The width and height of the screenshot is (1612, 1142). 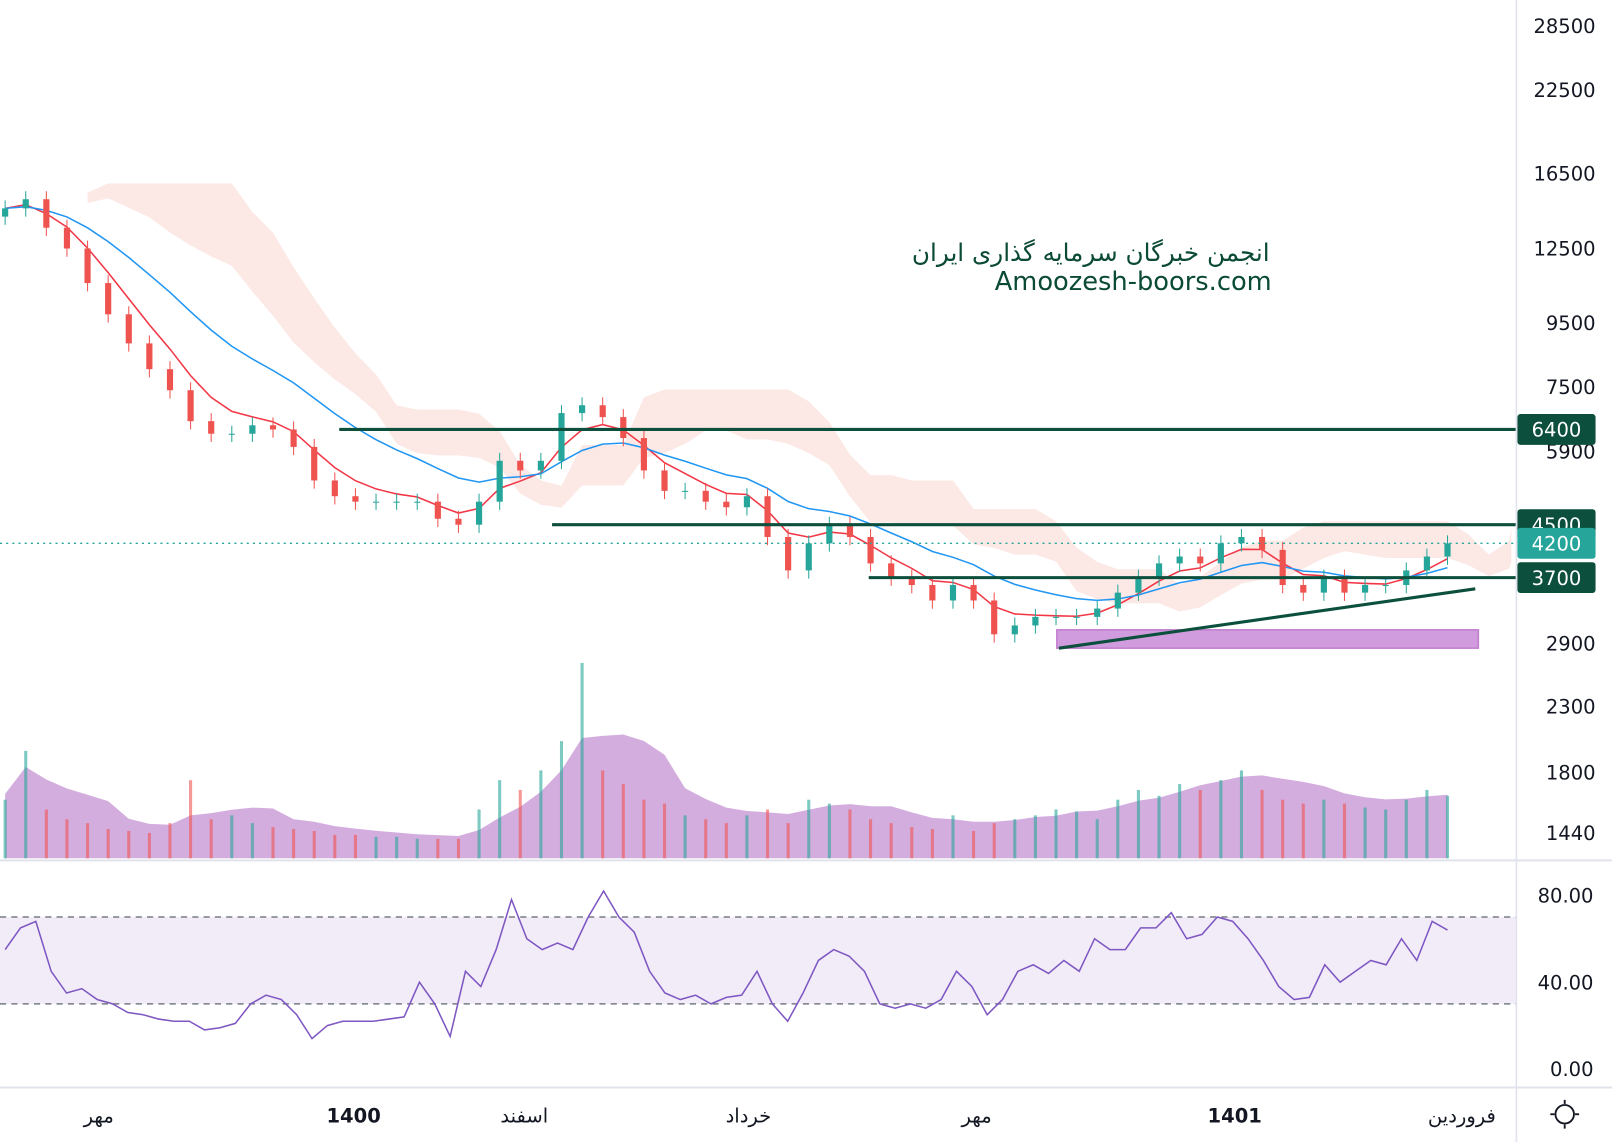 What do you see at coordinates (1571, 1069) in the screenshot?
I see `rsi-tick-label: 0.00` at bounding box center [1571, 1069].